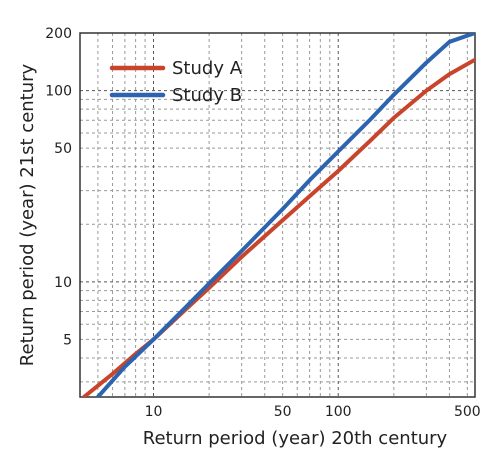 This screenshot has height=457, width=500. I want to click on legend-label: Study B, so click(207, 95).